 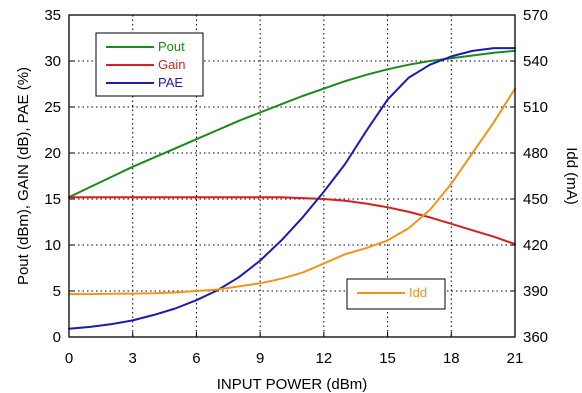 I want to click on x-tick-label: 0, so click(x=69, y=358).